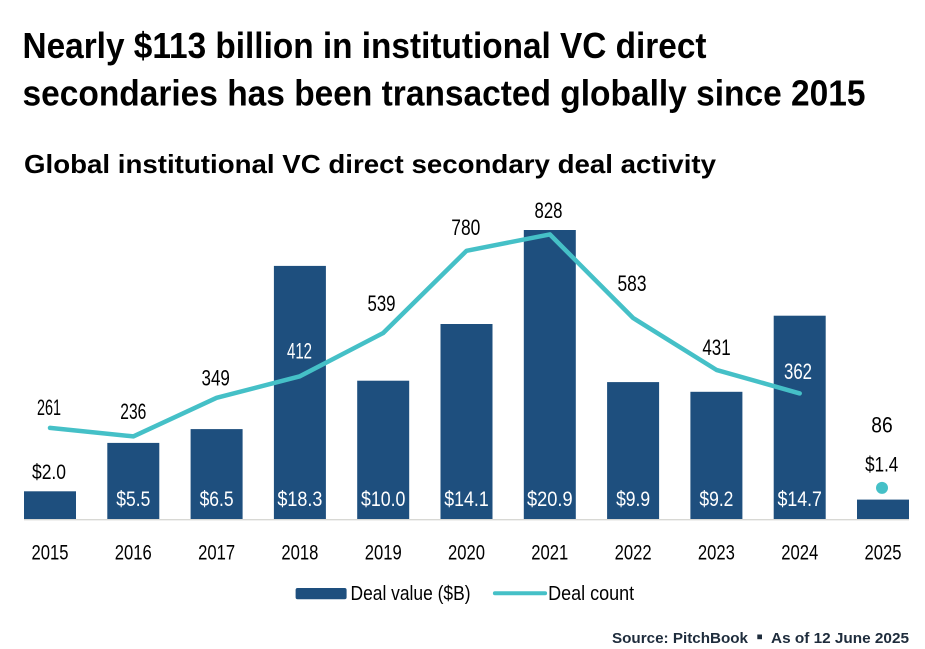  I want to click on svg-text: As of 12 June 2025, so click(840, 638).